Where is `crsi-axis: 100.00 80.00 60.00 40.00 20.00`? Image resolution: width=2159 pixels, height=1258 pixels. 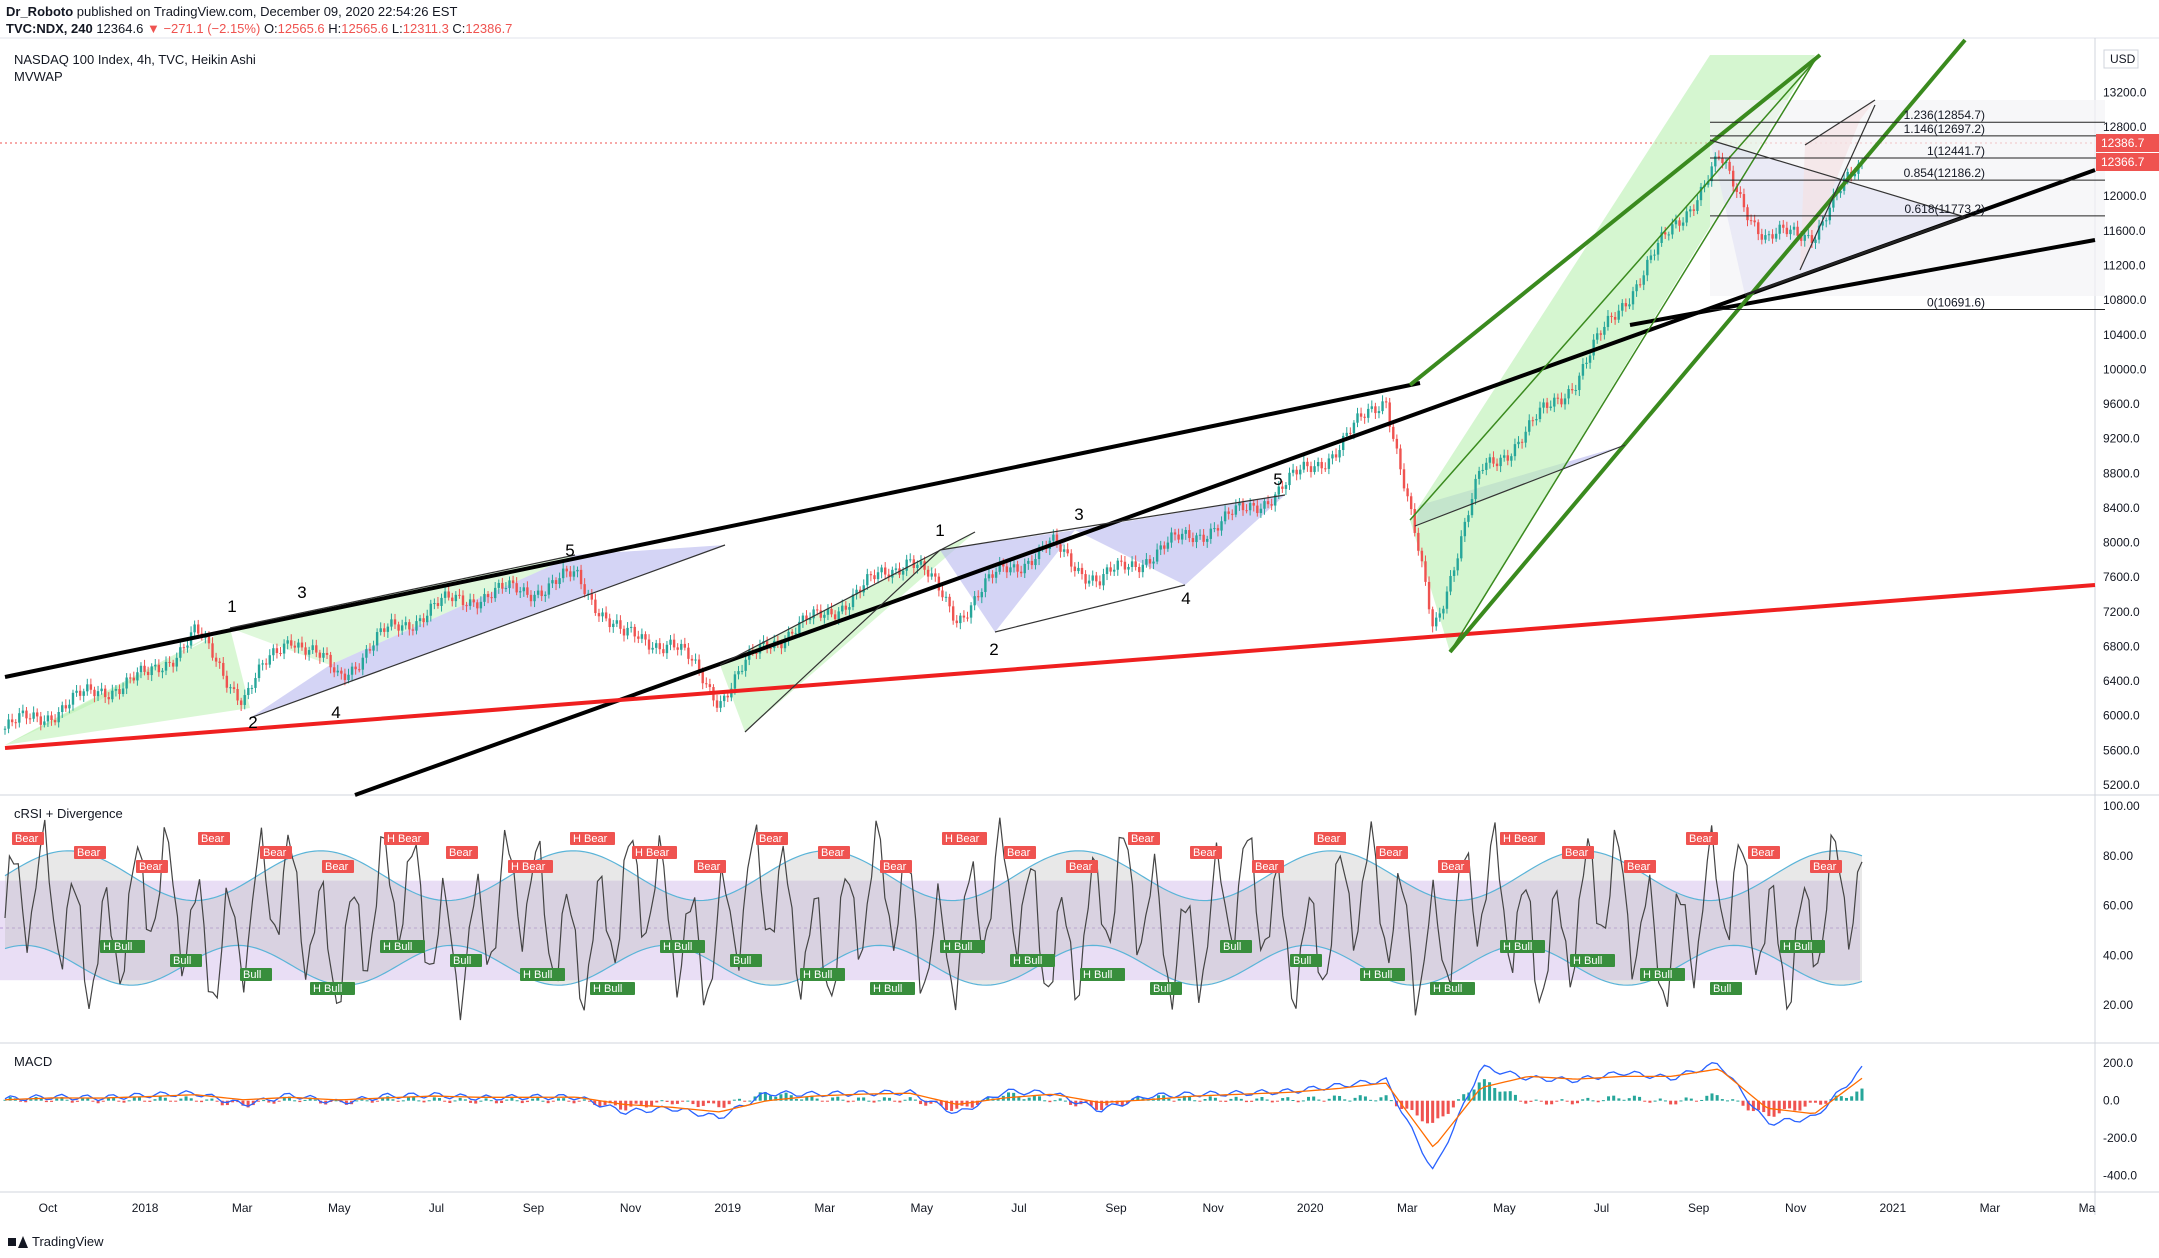
crsi-axis: 100.00 80.00 60.00 40.00 20.00 is located at coordinates (2121, 905).